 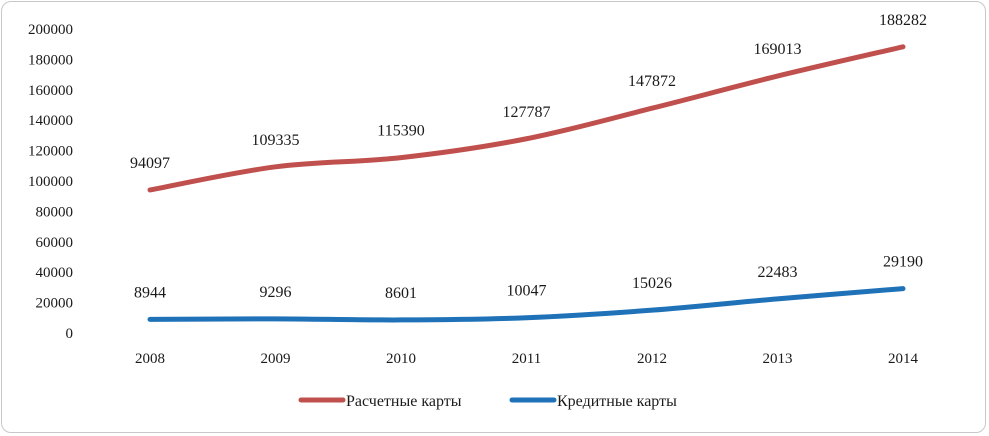 I want to click on data-label: 109335, so click(x=276, y=140).